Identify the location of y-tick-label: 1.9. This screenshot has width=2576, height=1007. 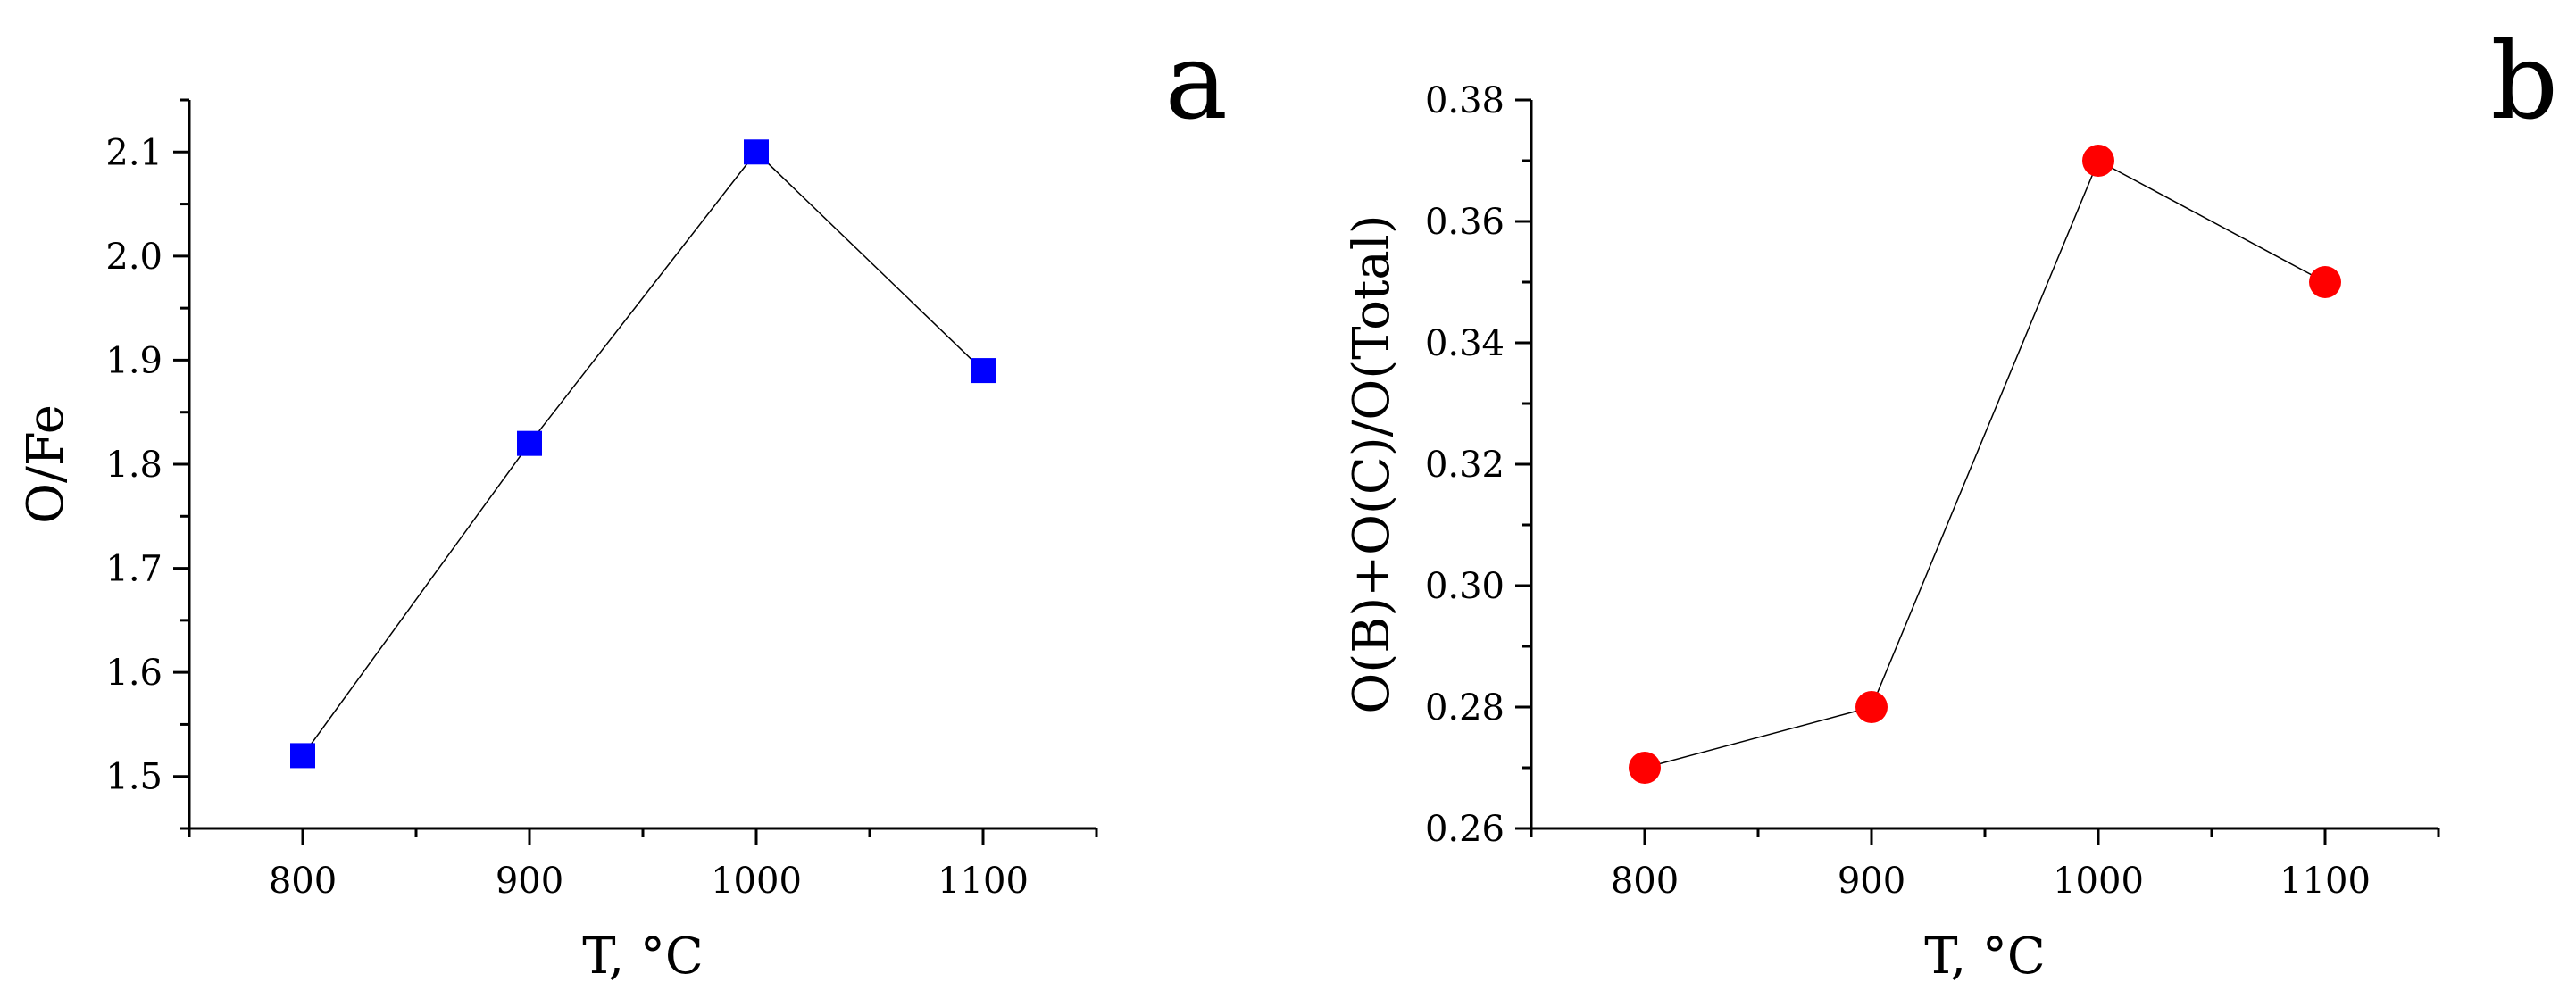
(134, 360).